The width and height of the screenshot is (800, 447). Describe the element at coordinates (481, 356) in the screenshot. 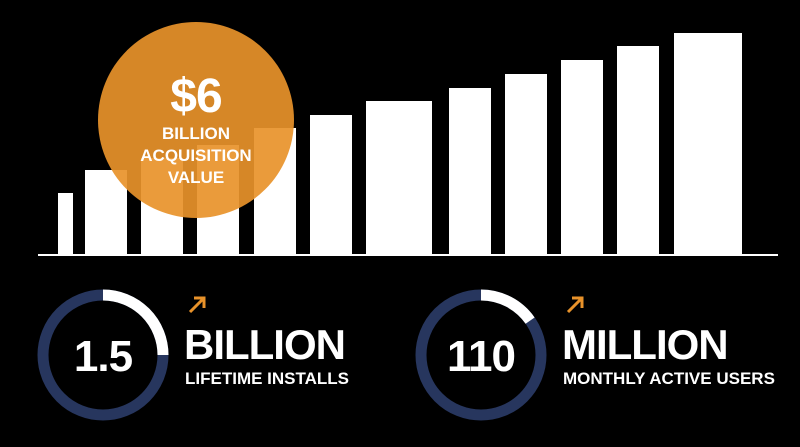

I see `stat-value: 110` at that location.